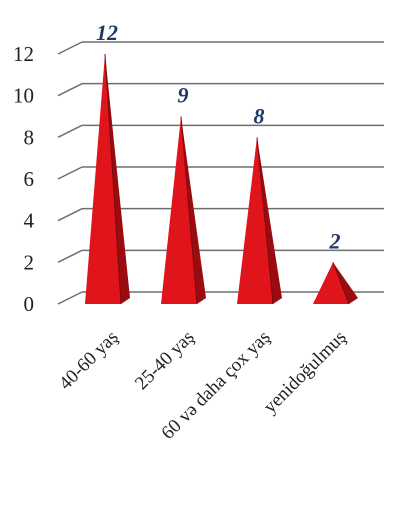 The width and height of the screenshot is (400, 511). What do you see at coordinates (23, 96) in the screenshot?
I see `y-tick-label: 10` at bounding box center [23, 96].